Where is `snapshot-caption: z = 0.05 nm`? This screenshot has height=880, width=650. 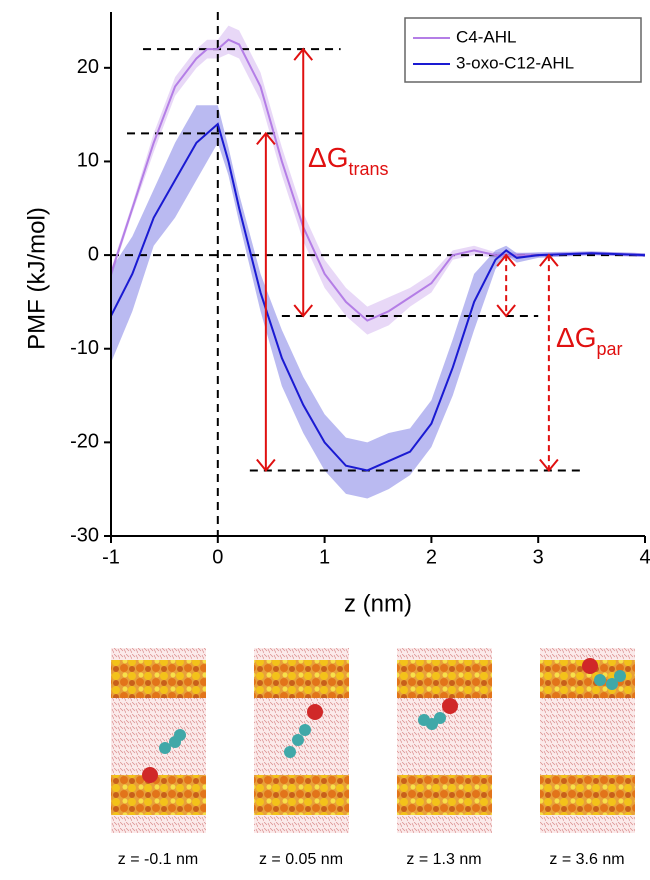 snapshot-caption: z = 0.05 nm is located at coordinates (301, 859).